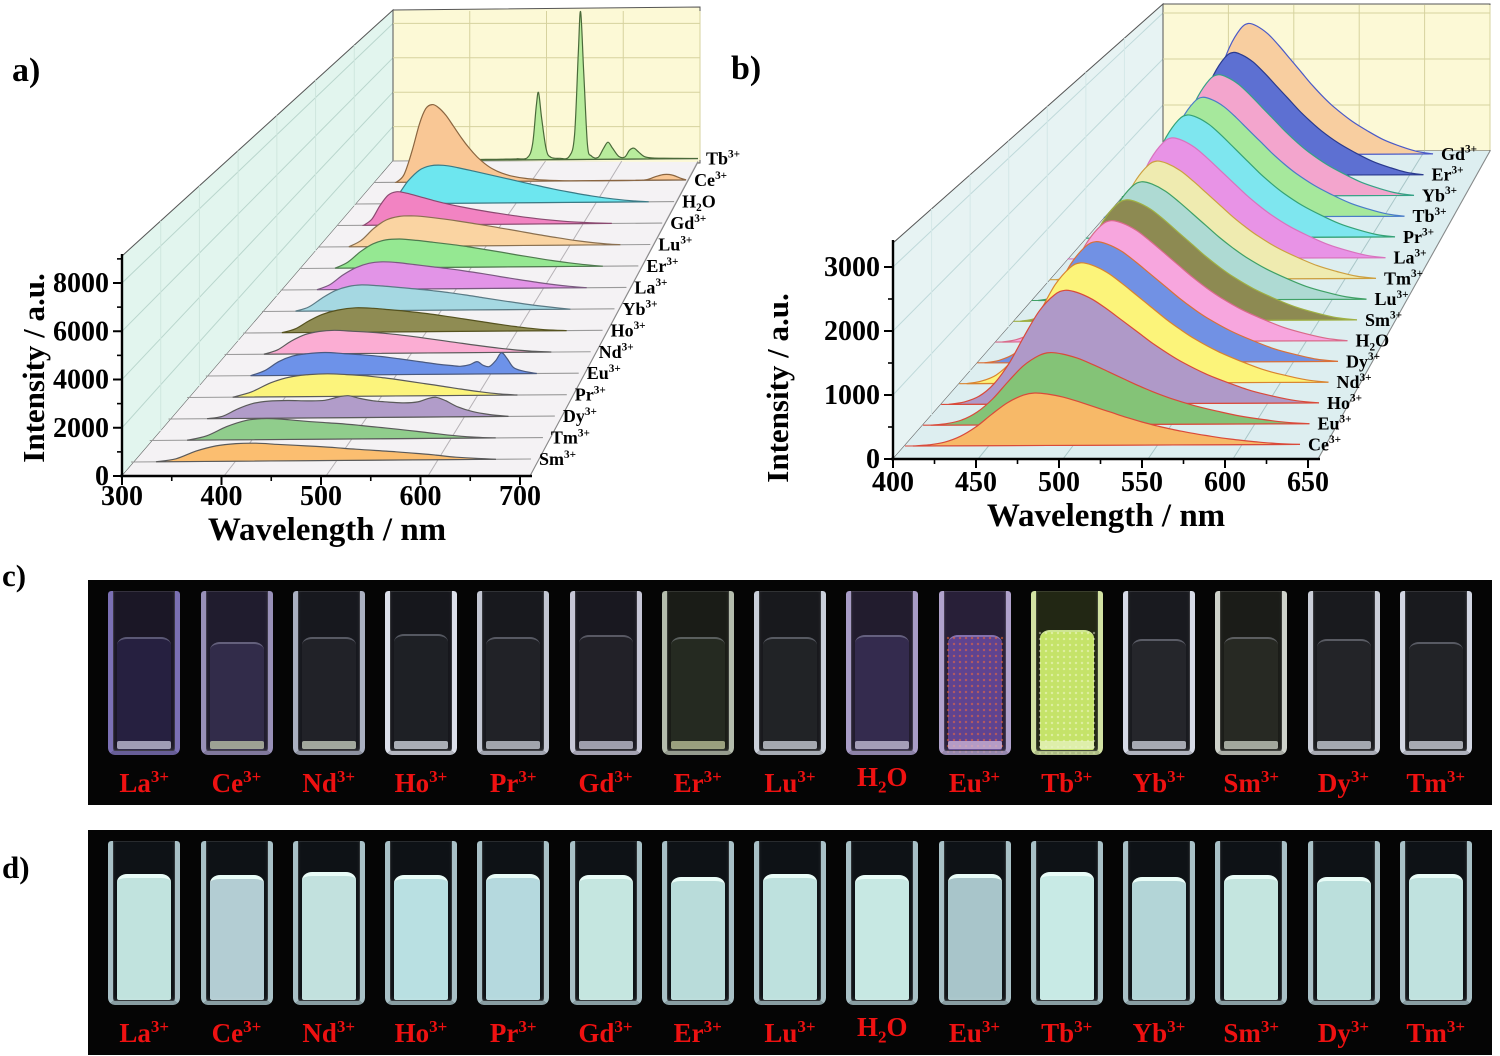 This screenshot has width=1500, height=1056. Describe the element at coordinates (1363, 361) in the screenshot. I see `series-label-b-Dy: Dy3+` at that location.